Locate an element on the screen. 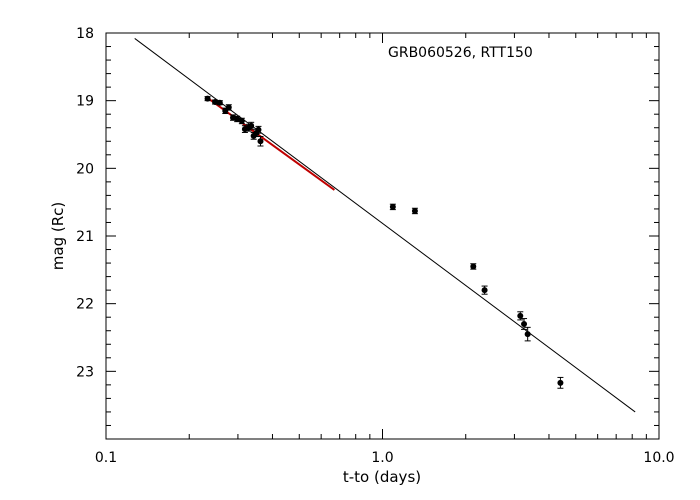  y-tick-label: 19 is located at coordinates (85, 102).